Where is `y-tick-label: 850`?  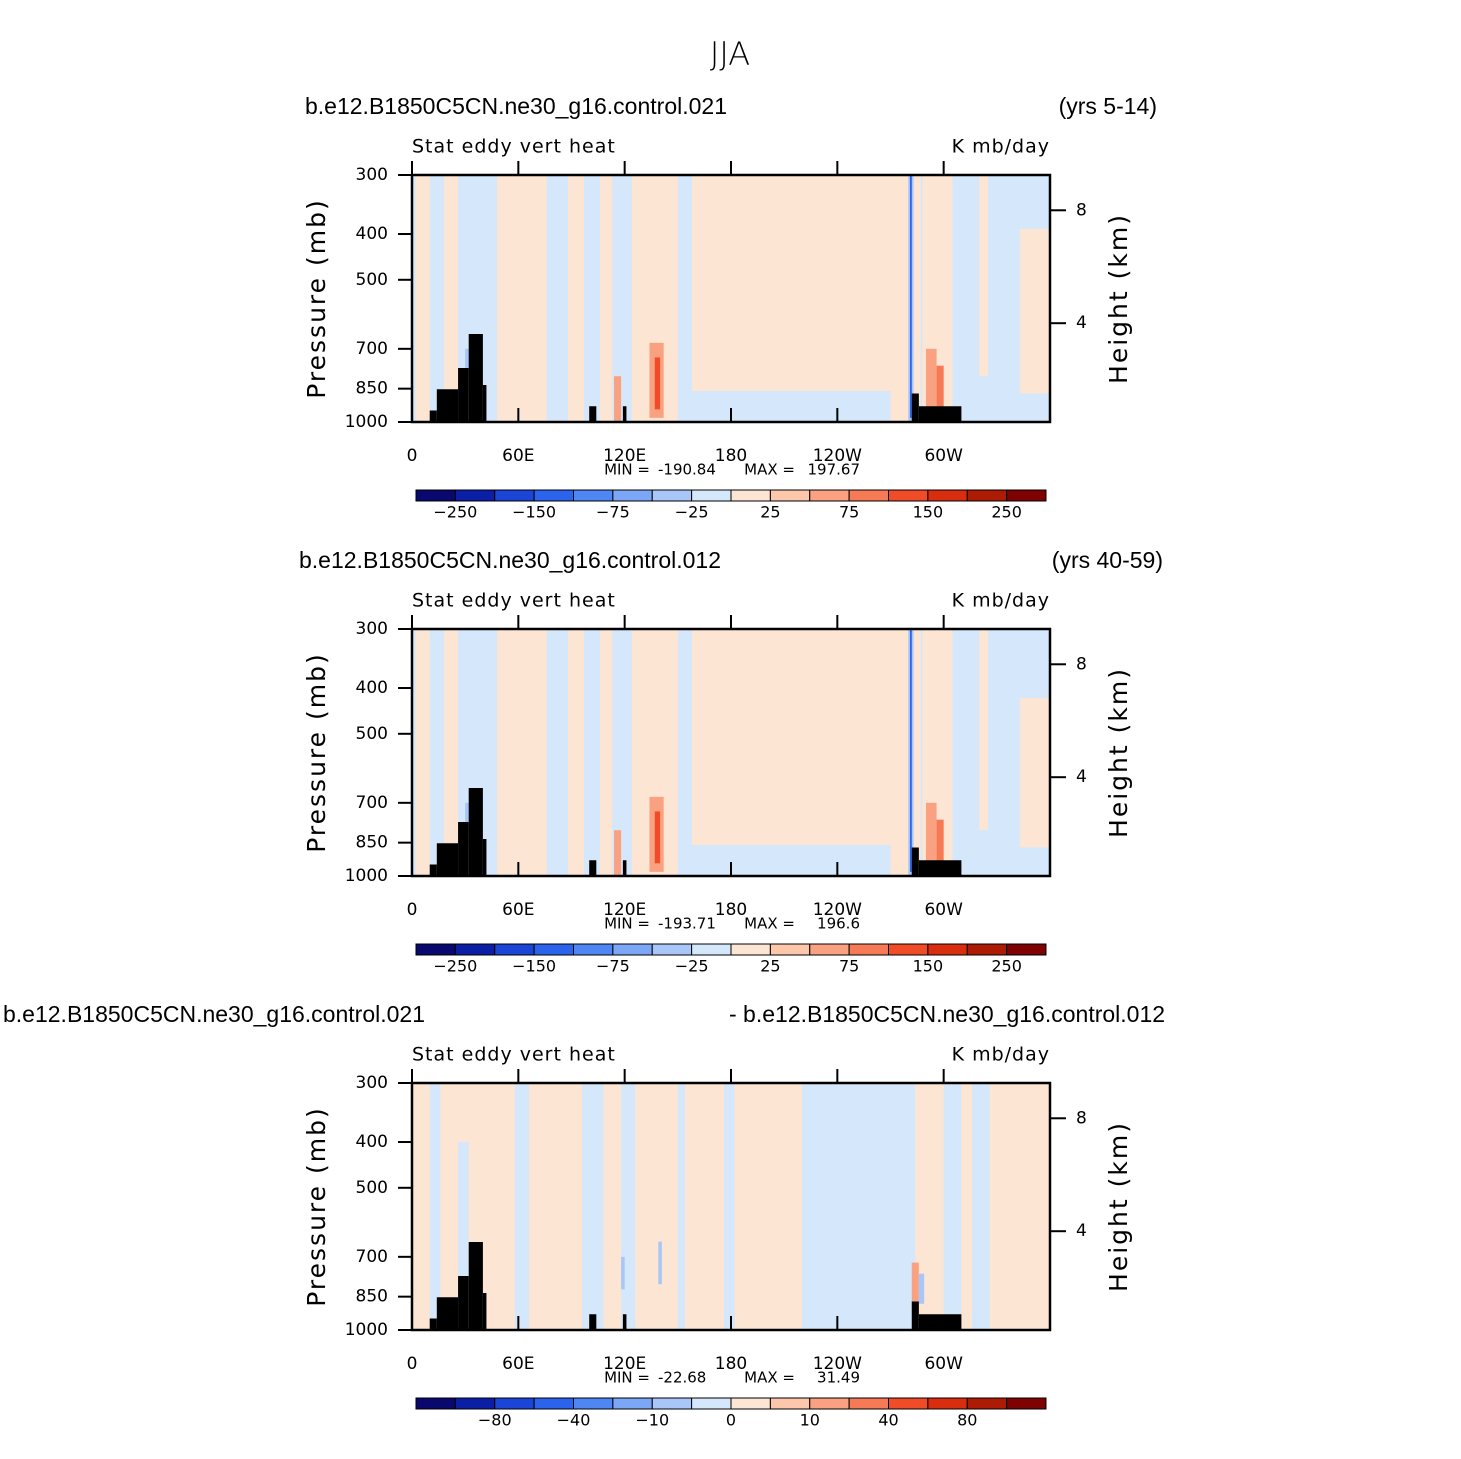 y-tick-label: 850 is located at coordinates (372, 389).